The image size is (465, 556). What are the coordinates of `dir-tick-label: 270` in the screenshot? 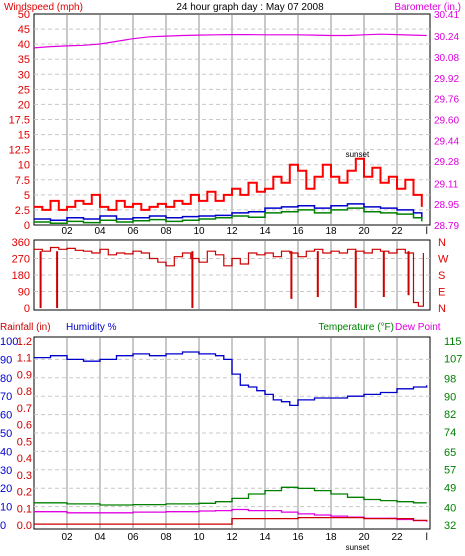 It's located at (21, 260).